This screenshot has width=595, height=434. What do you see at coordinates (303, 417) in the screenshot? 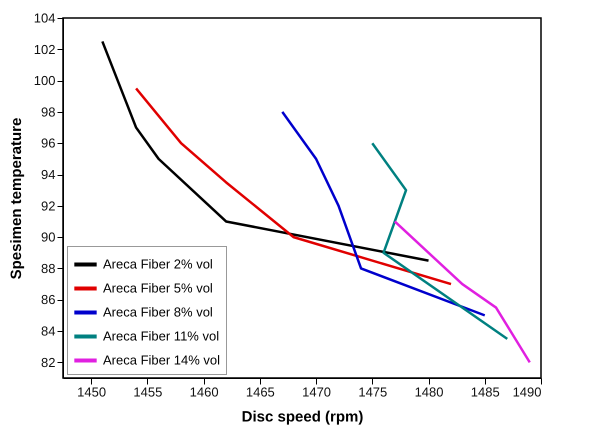
I see `x-axis-title: Disc speed (rpm)` at bounding box center [303, 417].